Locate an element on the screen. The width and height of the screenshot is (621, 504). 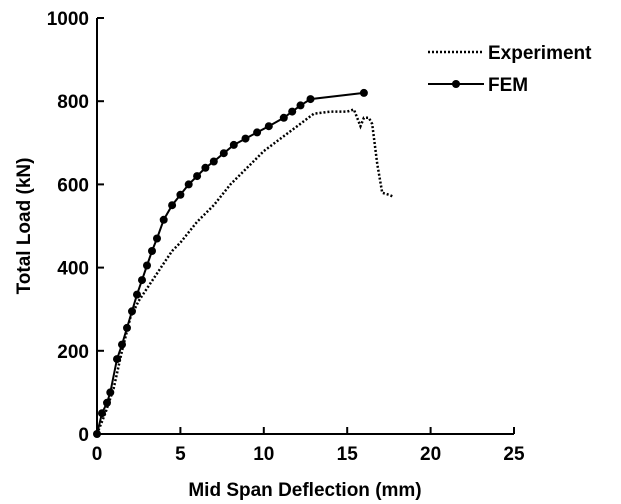
x-tick-label: 5 is located at coordinates (180, 454).